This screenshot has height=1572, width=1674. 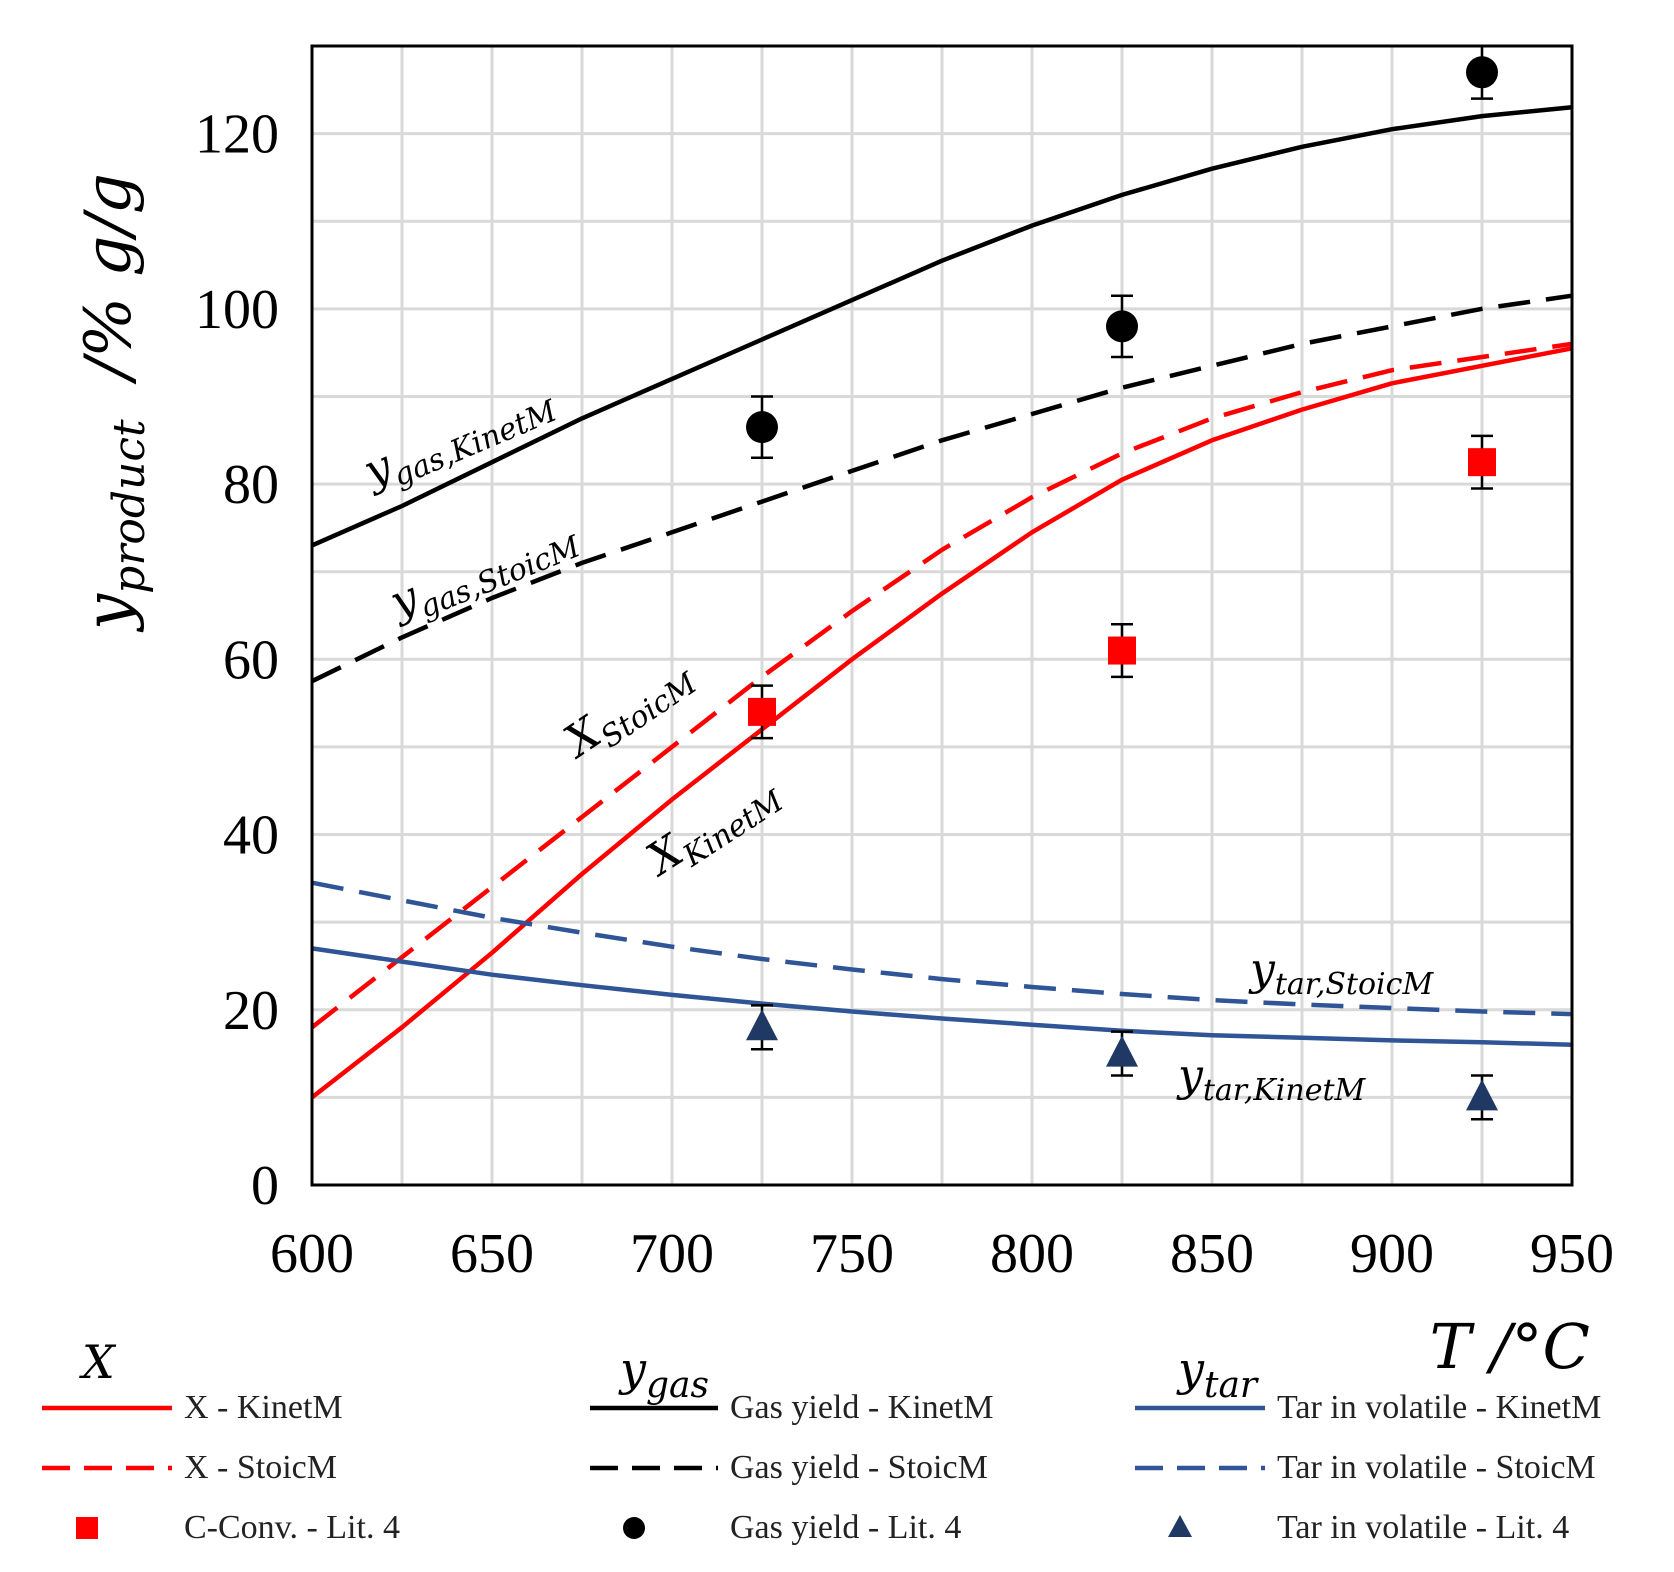 What do you see at coordinates (1180, 1526) in the screenshot?
I see `legend-swatch-triangle` at bounding box center [1180, 1526].